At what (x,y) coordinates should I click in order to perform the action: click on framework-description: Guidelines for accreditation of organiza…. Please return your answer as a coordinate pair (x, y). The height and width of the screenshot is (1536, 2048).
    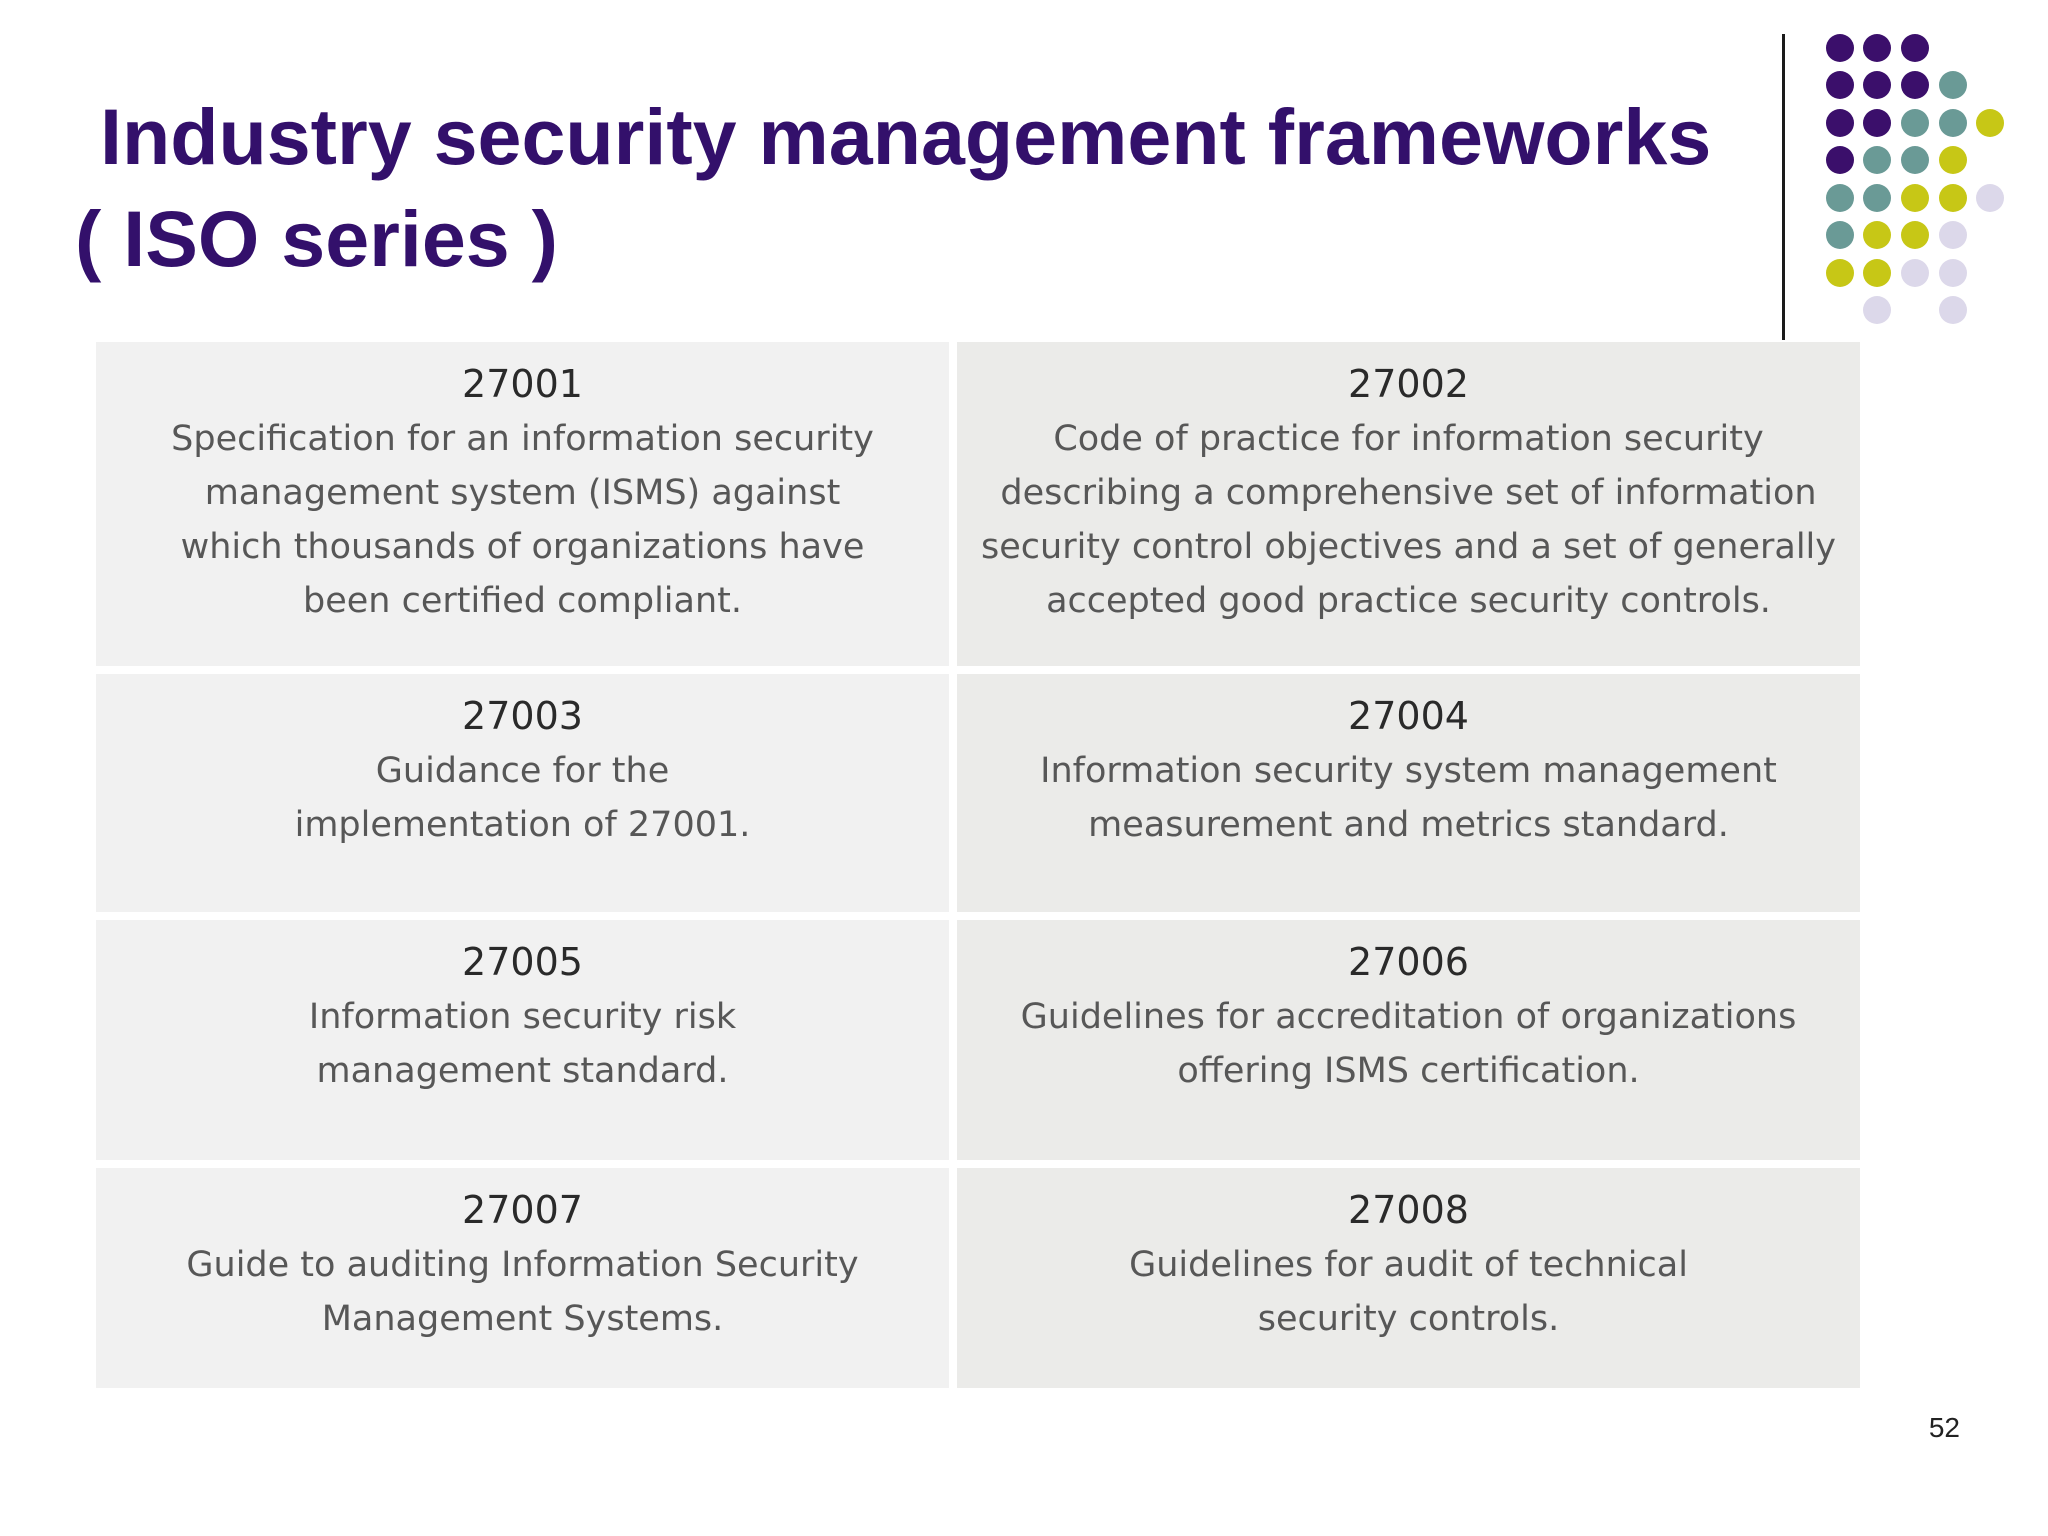
    Looking at the image, I should click on (1408, 1044).